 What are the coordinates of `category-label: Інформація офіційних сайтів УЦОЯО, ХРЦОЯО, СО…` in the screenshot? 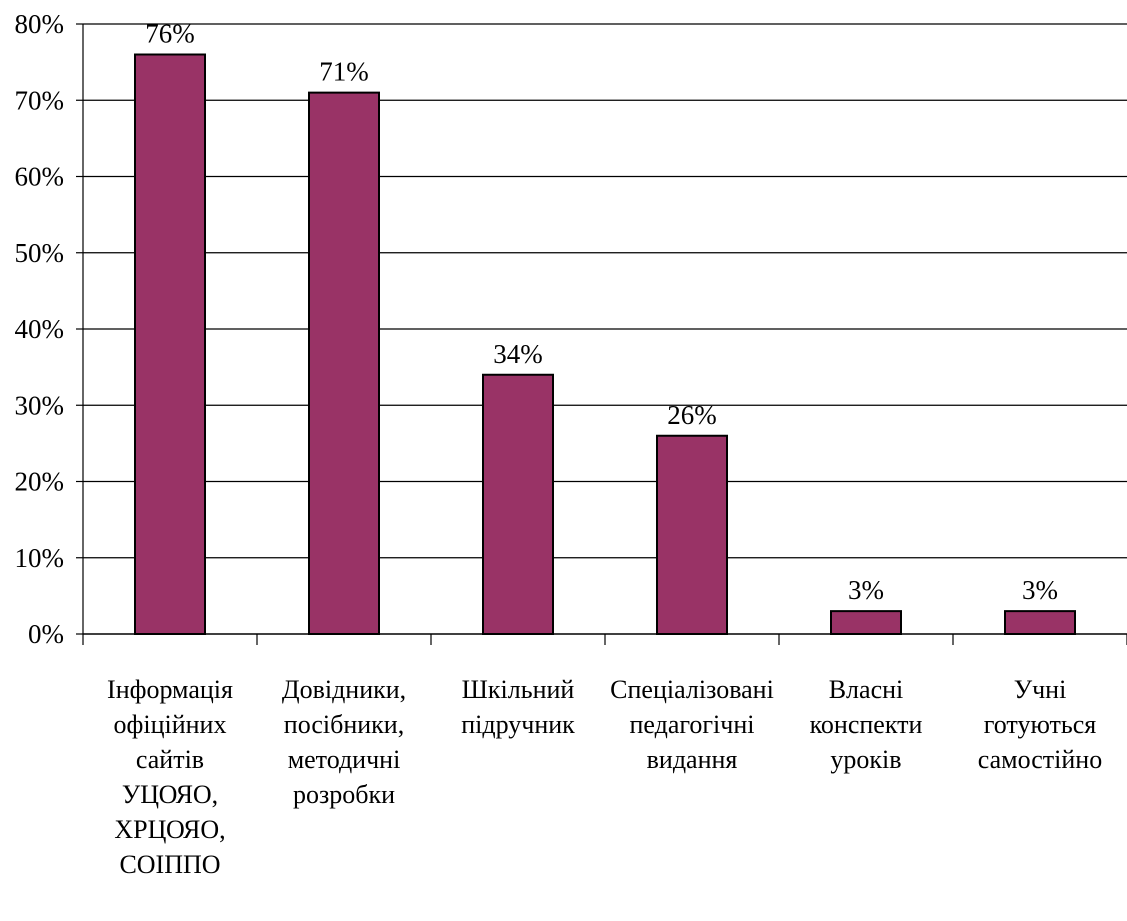 It's located at (170, 777).